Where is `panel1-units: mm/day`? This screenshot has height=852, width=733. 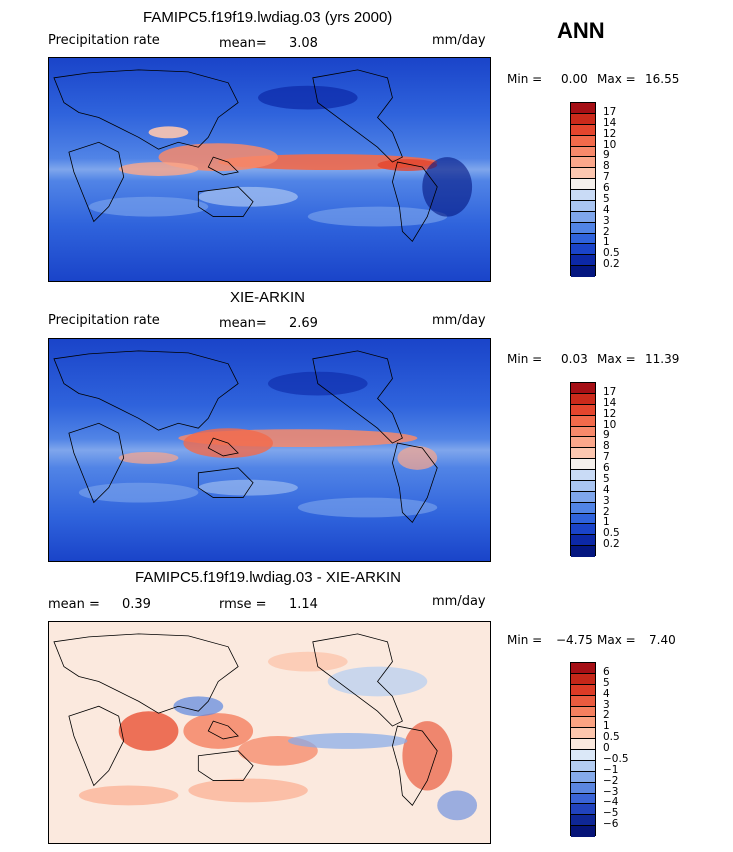 panel1-units: mm/day is located at coordinates (459, 40).